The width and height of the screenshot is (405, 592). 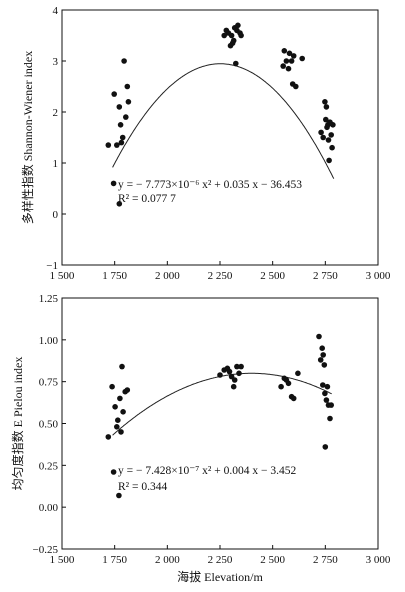 What do you see at coordinates (210, 185) in the screenshot?
I see `regression-equation: y = − 7.773×10⁻⁶ x² + 0.035 x − 36.453` at bounding box center [210, 185].